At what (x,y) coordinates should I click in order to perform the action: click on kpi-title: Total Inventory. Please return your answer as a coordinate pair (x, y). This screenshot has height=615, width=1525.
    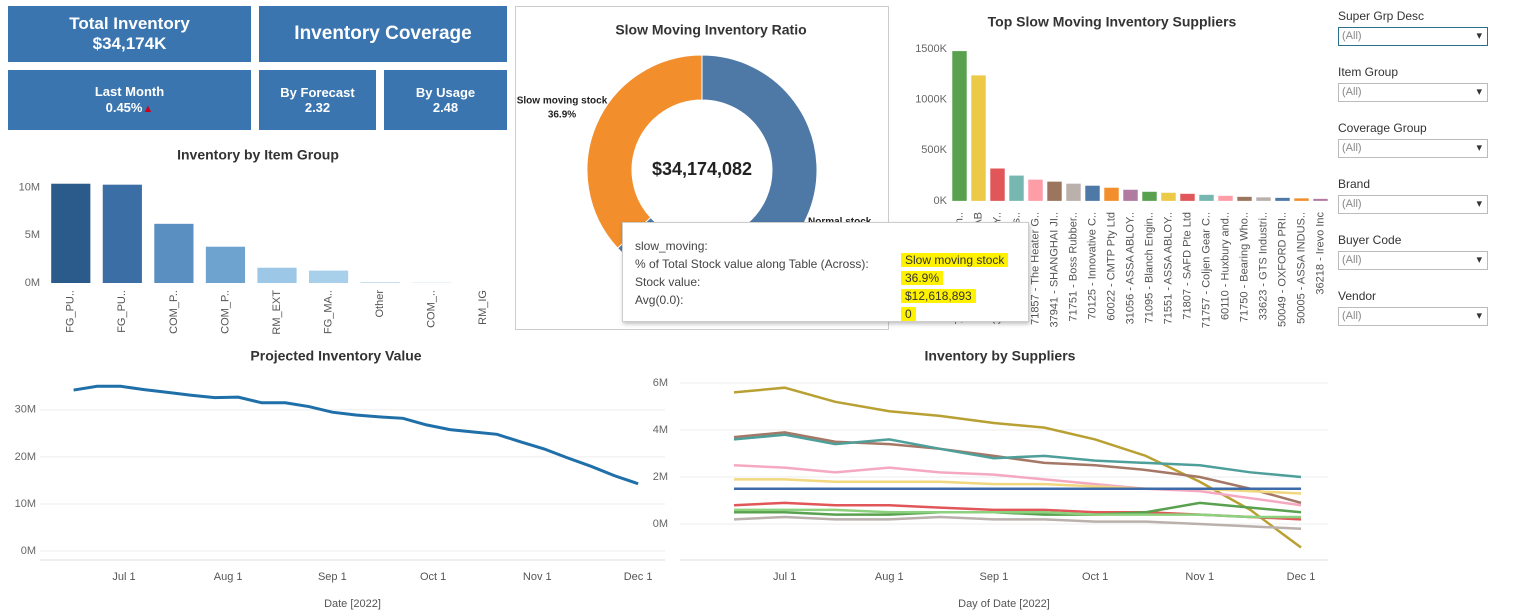
    Looking at the image, I should click on (129, 23).